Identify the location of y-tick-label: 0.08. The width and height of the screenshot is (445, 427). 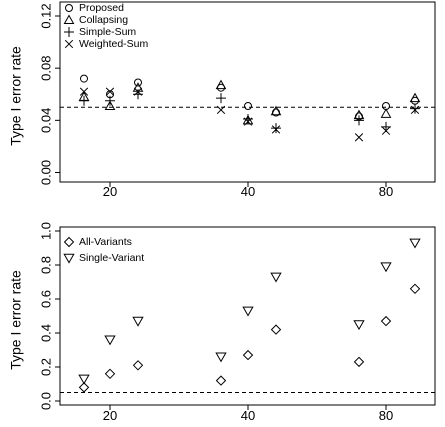
(45, 68).